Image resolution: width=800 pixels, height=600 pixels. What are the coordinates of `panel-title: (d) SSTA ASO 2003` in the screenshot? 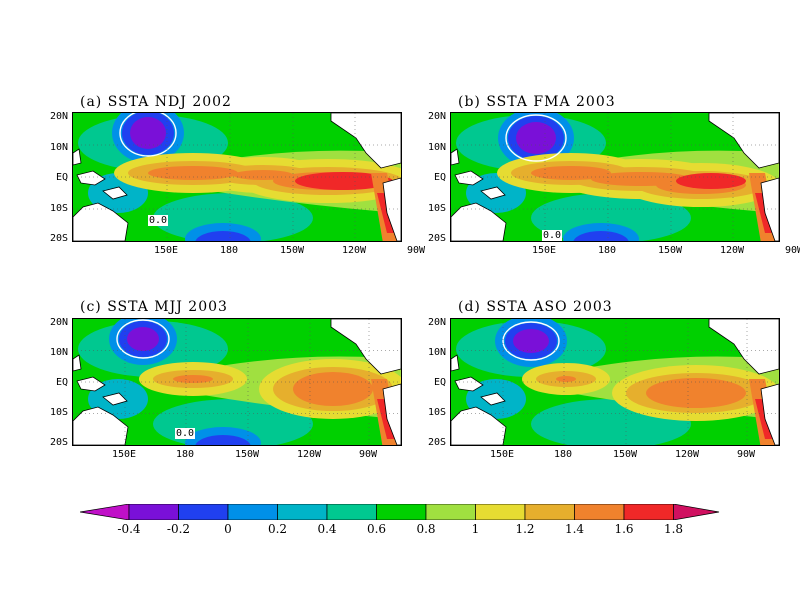 It's located at (535, 307).